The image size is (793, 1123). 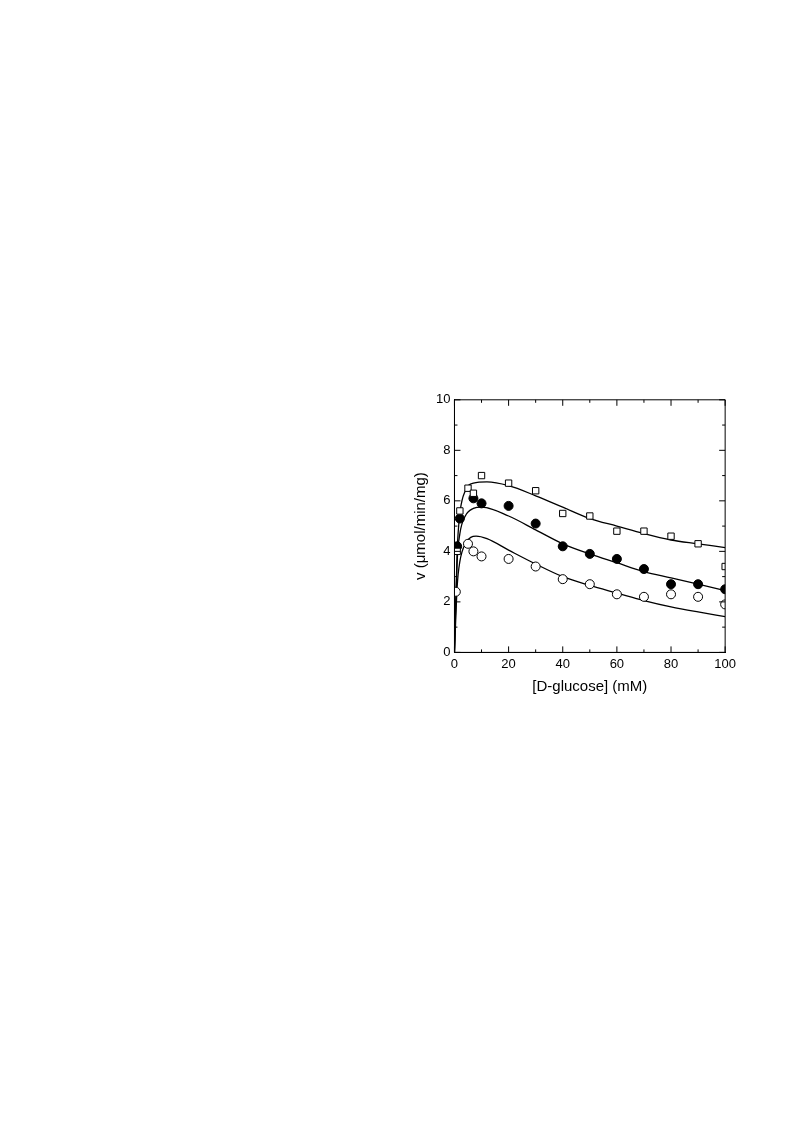 What do you see at coordinates (562, 663) in the screenshot?
I see `x-tick-label: 40` at bounding box center [562, 663].